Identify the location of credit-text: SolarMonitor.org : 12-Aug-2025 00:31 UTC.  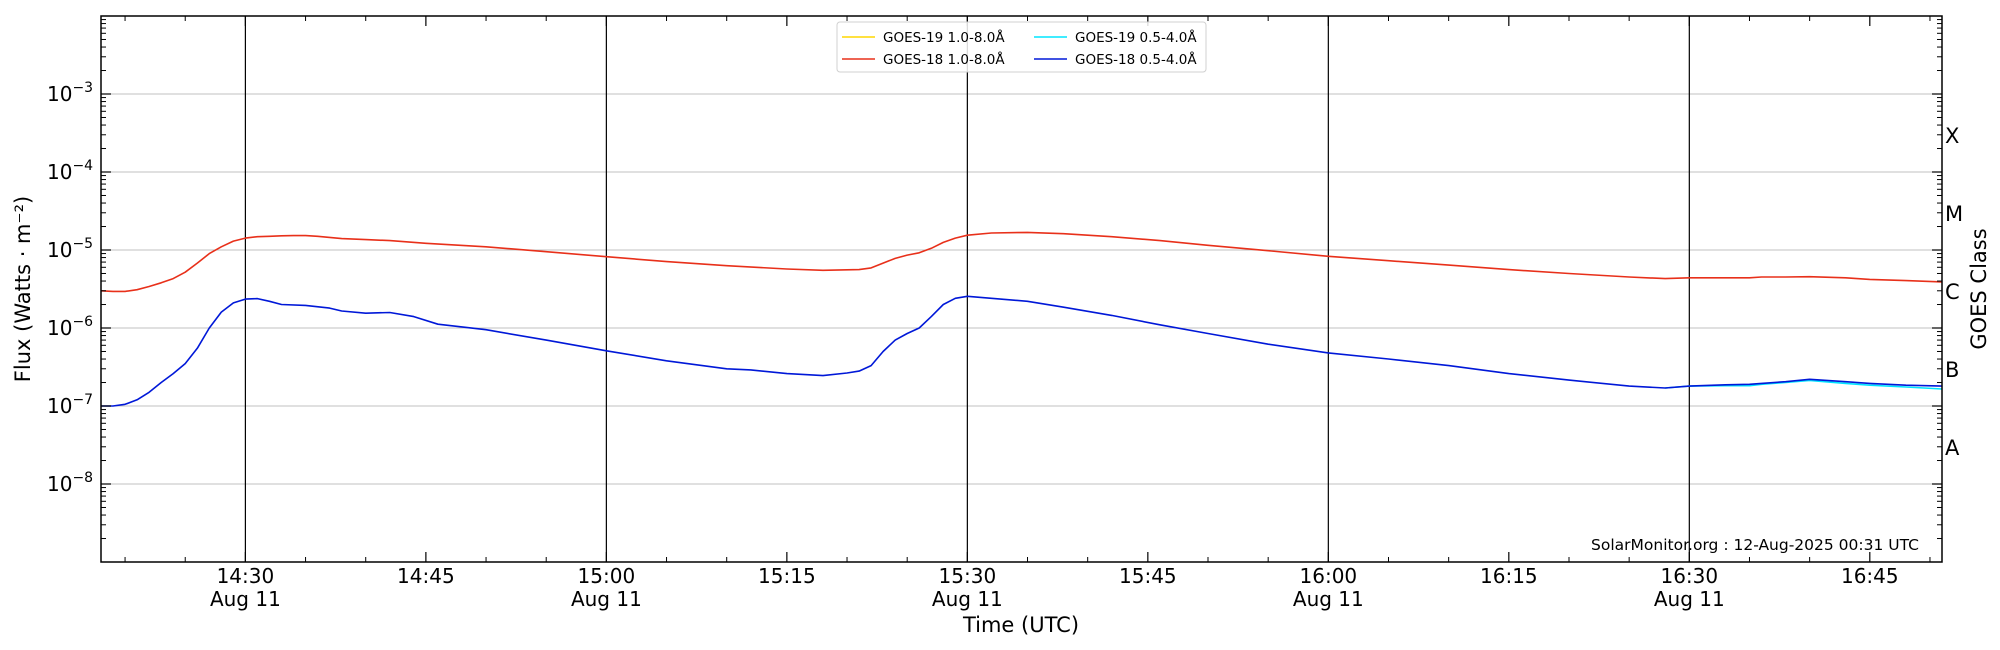
(1755, 545).